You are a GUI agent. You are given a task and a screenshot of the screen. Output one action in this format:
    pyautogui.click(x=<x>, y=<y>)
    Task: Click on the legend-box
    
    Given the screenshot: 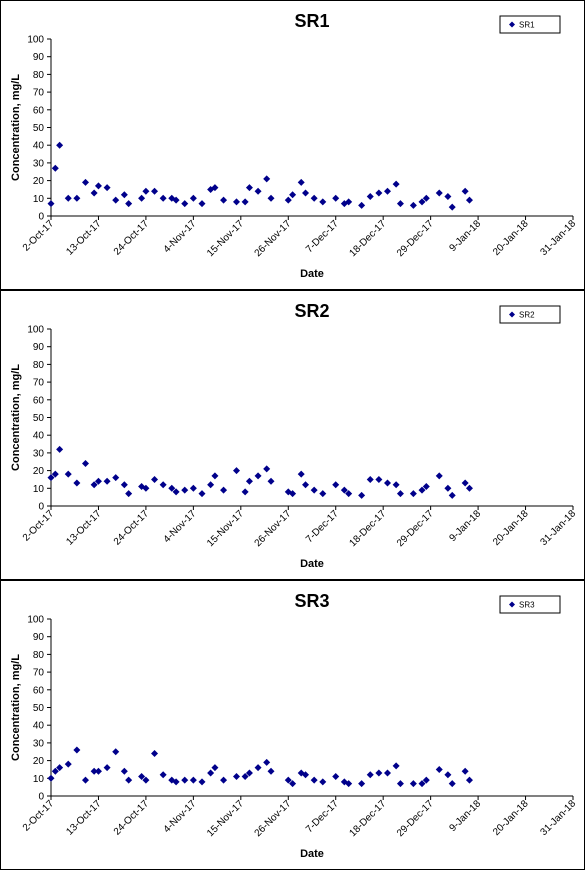 What is the action you would take?
    pyautogui.click(x=530, y=24)
    